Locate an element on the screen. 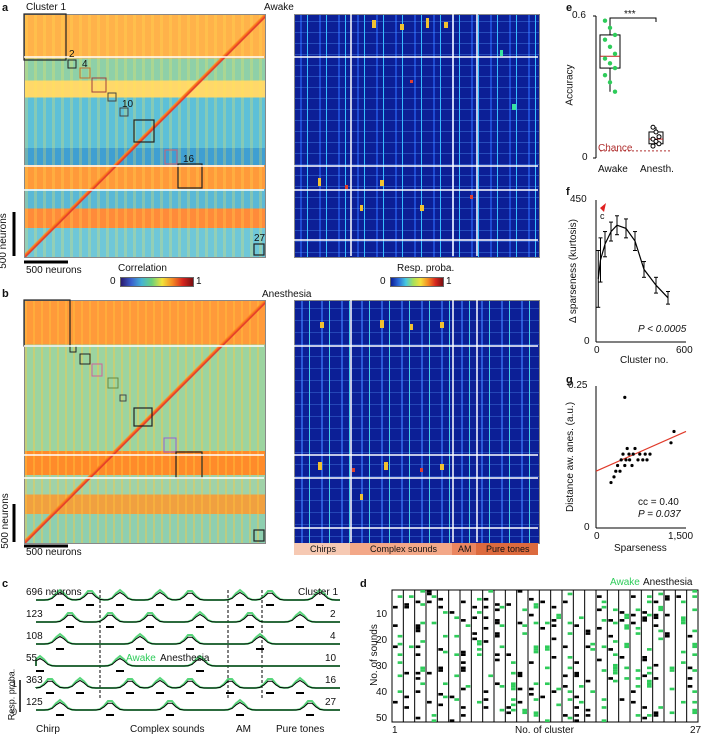  c-row1-n: 696 neurons is located at coordinates (54, 592).